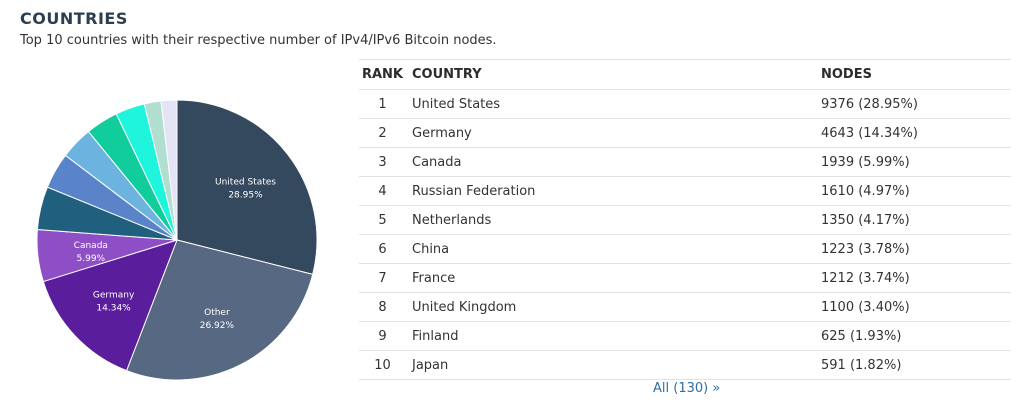  What do you see at coordinates (613, 365) in the screenshot?
I see `country-cell: Japan` at bounding box center [613, 365].